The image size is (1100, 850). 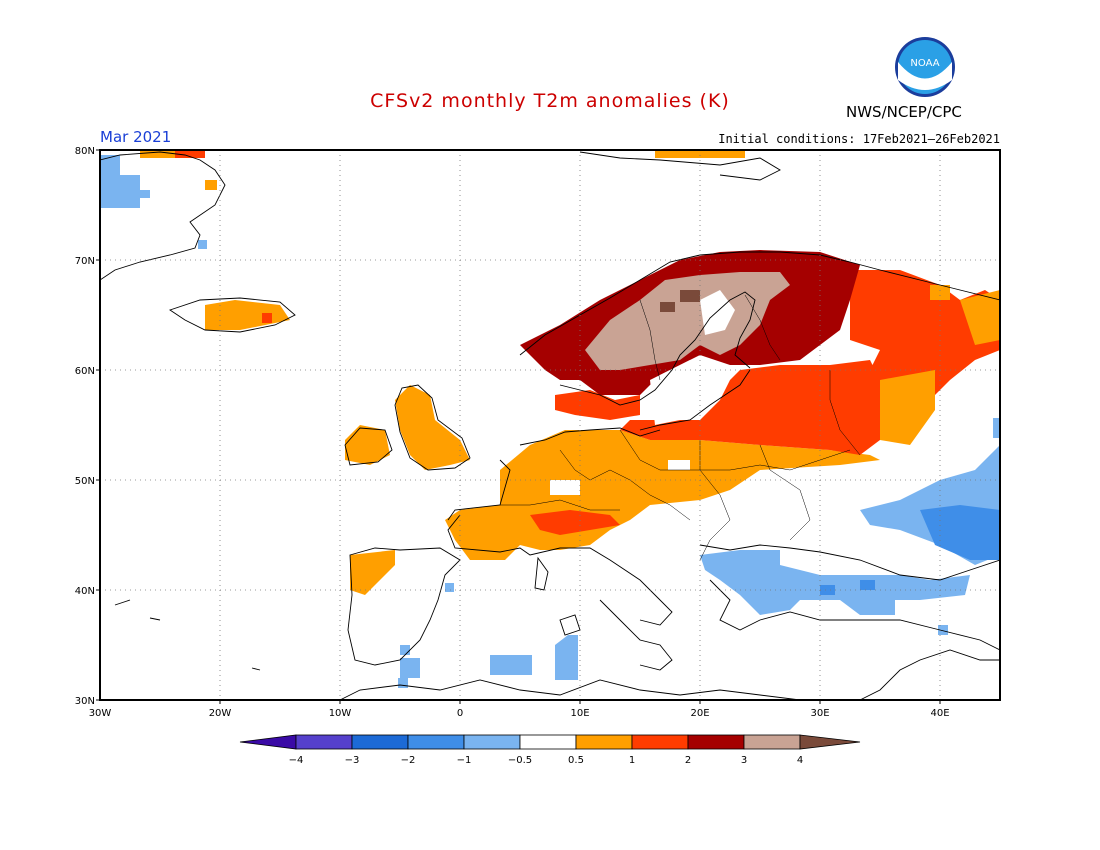 I want to click on lon-label: 0, so click(x=460, y=713).